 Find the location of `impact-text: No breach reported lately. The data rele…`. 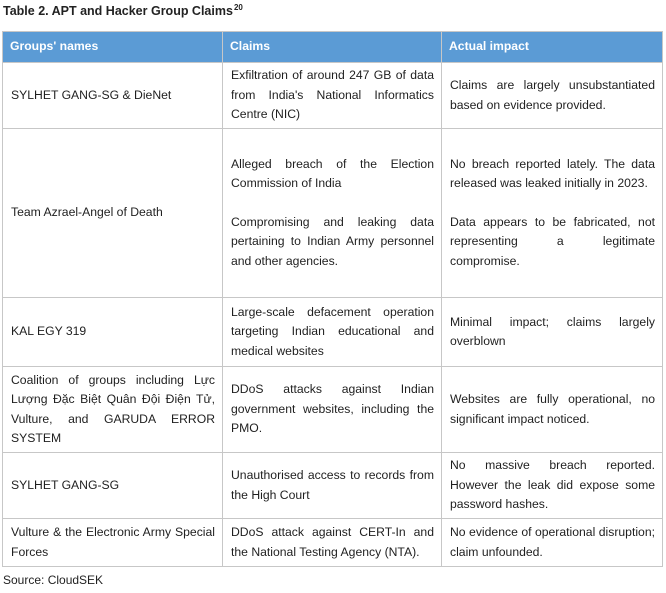

impact-text: No breach reported lately. The data rele… is located at coordinates (552, 173).